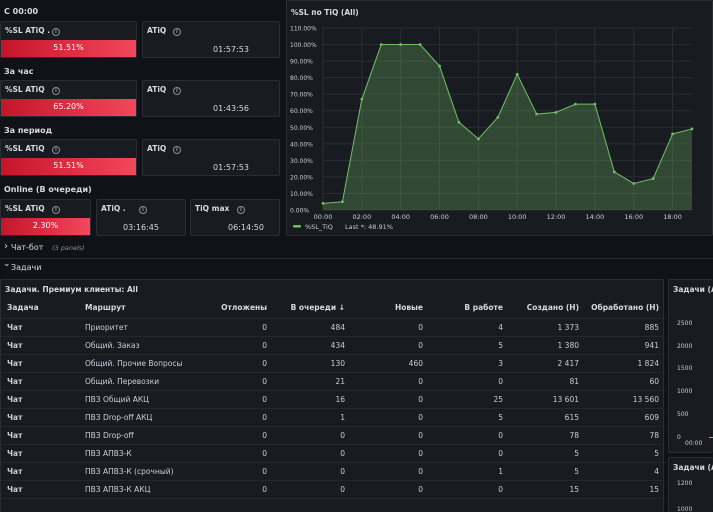 The height and width of the screenshot is (512, 713). What do you see at coordinates (469, 363) in the screenshot?
I see `table-cell: 3` at bounding box center [469, 363].